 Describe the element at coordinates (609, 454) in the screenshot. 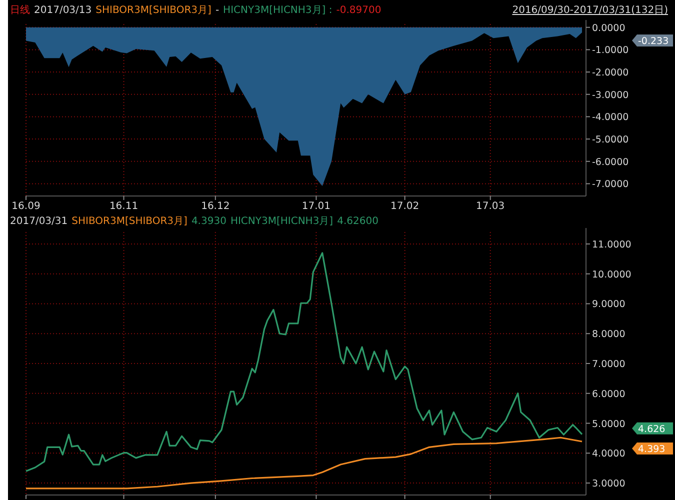

I see `ytick: 4.0000` at that location.